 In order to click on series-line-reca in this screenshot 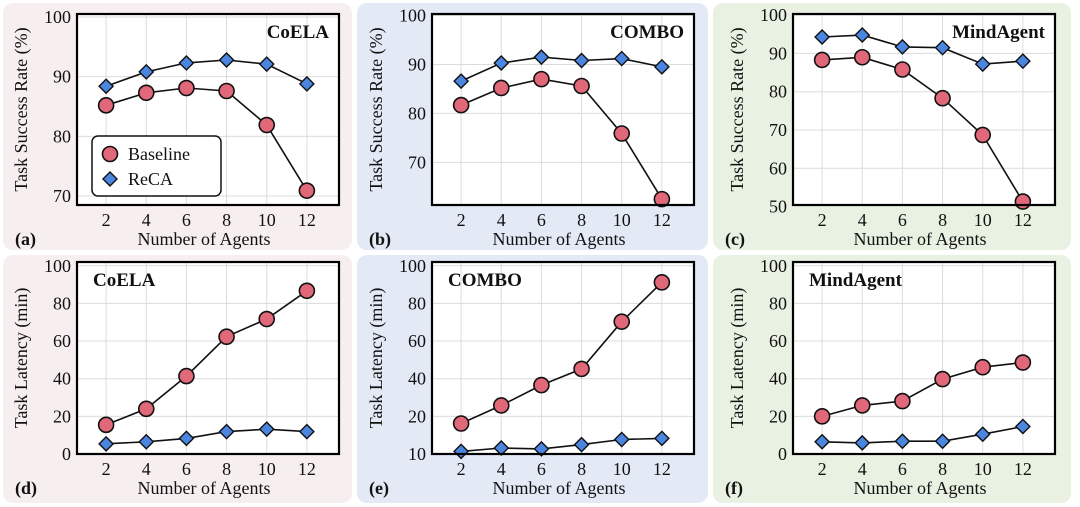, I will do `click(561, 69)`.